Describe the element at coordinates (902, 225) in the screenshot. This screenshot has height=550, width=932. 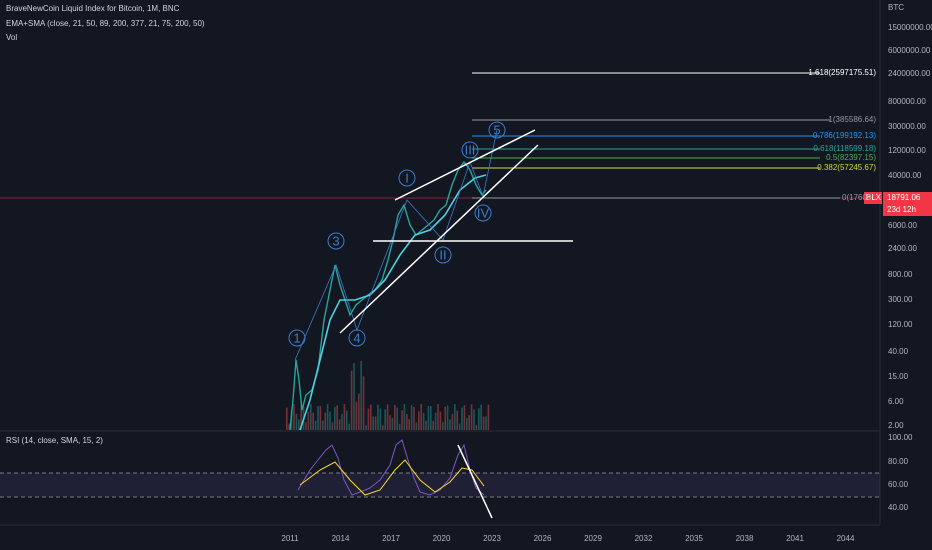
I see `price-label: 6000.00` at that location.